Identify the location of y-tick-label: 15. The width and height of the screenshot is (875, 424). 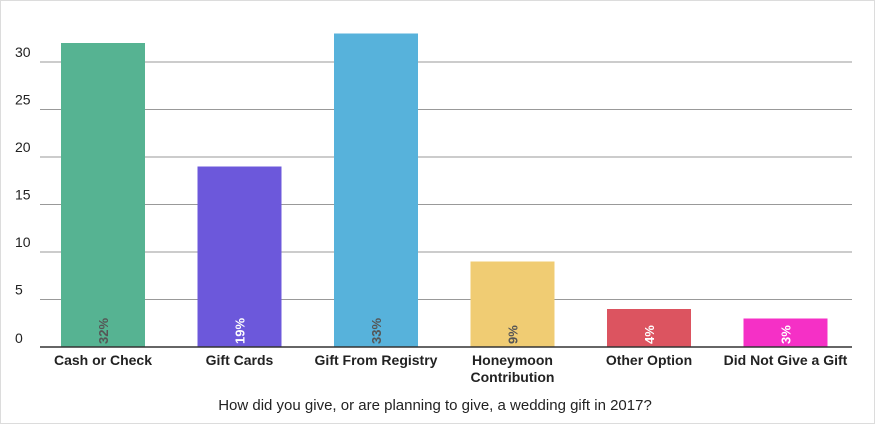
(23, 195).